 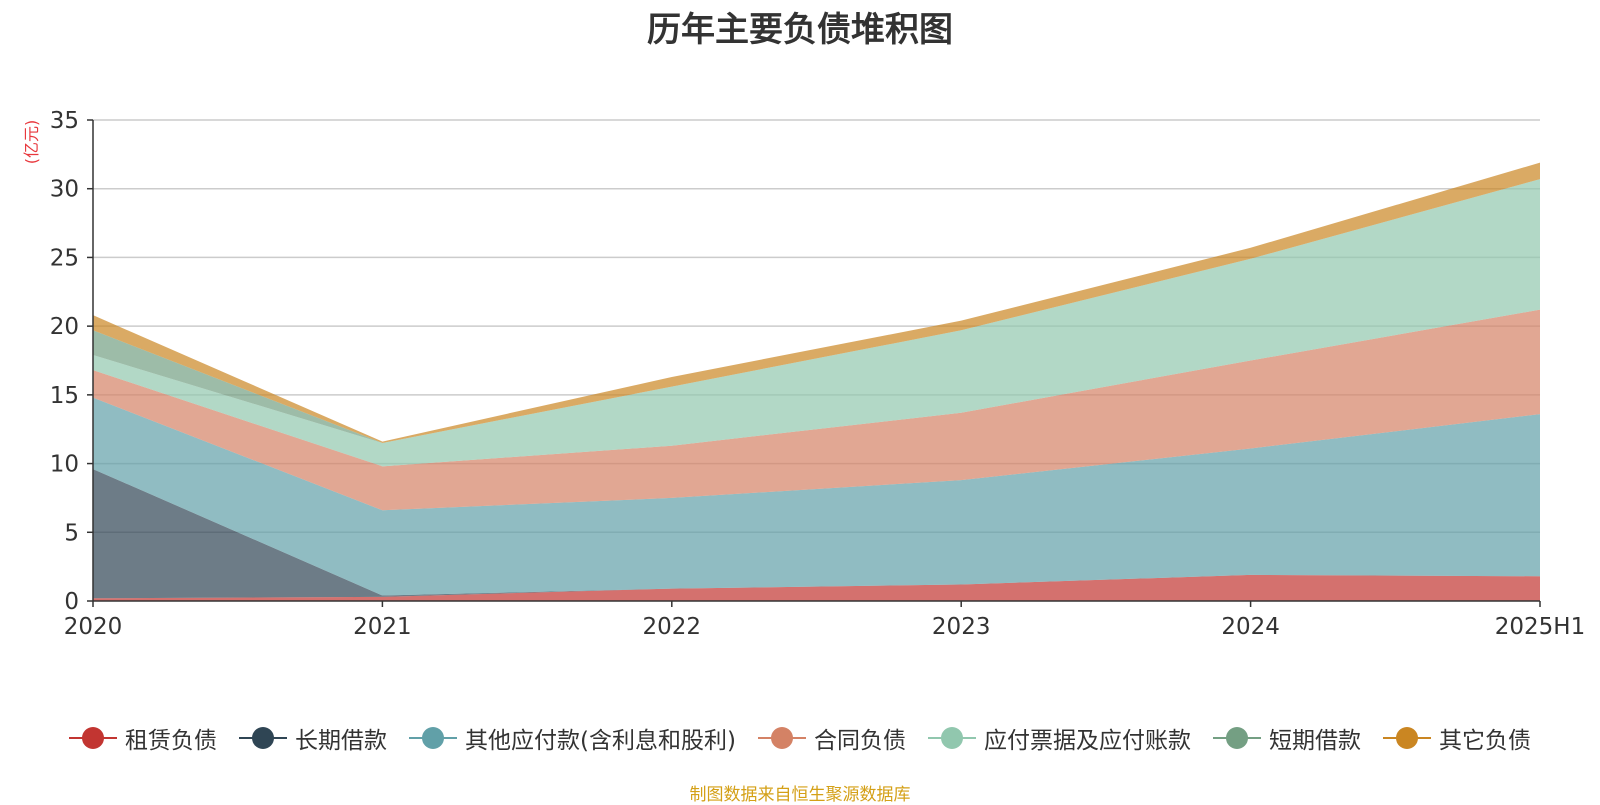 I want to click on legend-item: 合同负债, so click(x=831, y=738).